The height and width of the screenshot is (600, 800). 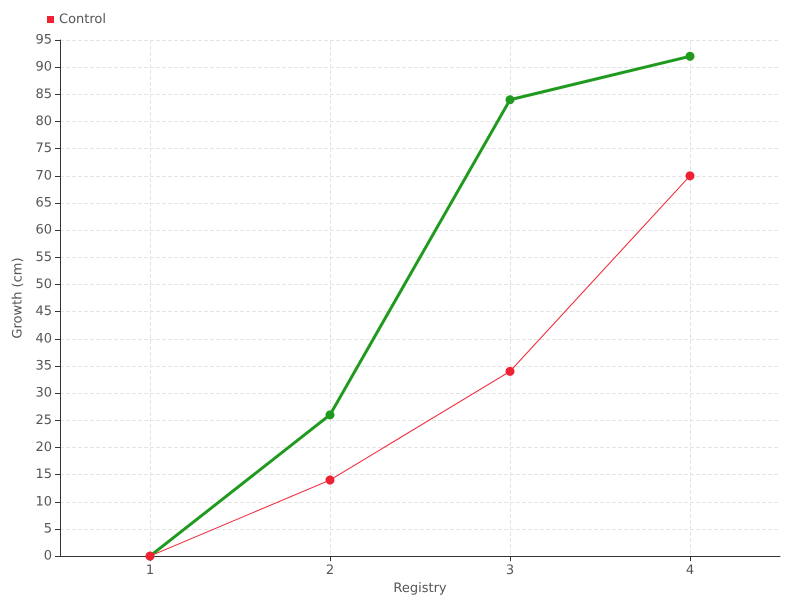 What do you see at coordinates (43, 148) in the screenshot?
I see `y-tick-label: 75` at bounding box center [43, 148].